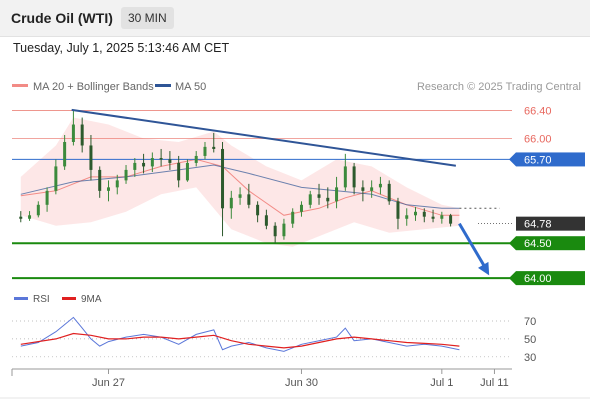 The height and width of the screenshot is (400, 590). Describe the element at coordinates (121, 48) in the screenshot. I see `timestamp: Tuesday, July 1, 2025 5:13:46 AM CET` at that location.